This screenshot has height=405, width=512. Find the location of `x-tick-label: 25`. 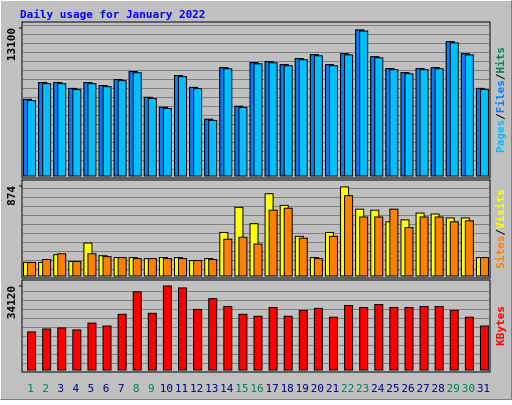

x-tick-label: 25 is located at coordinates (392, 388).